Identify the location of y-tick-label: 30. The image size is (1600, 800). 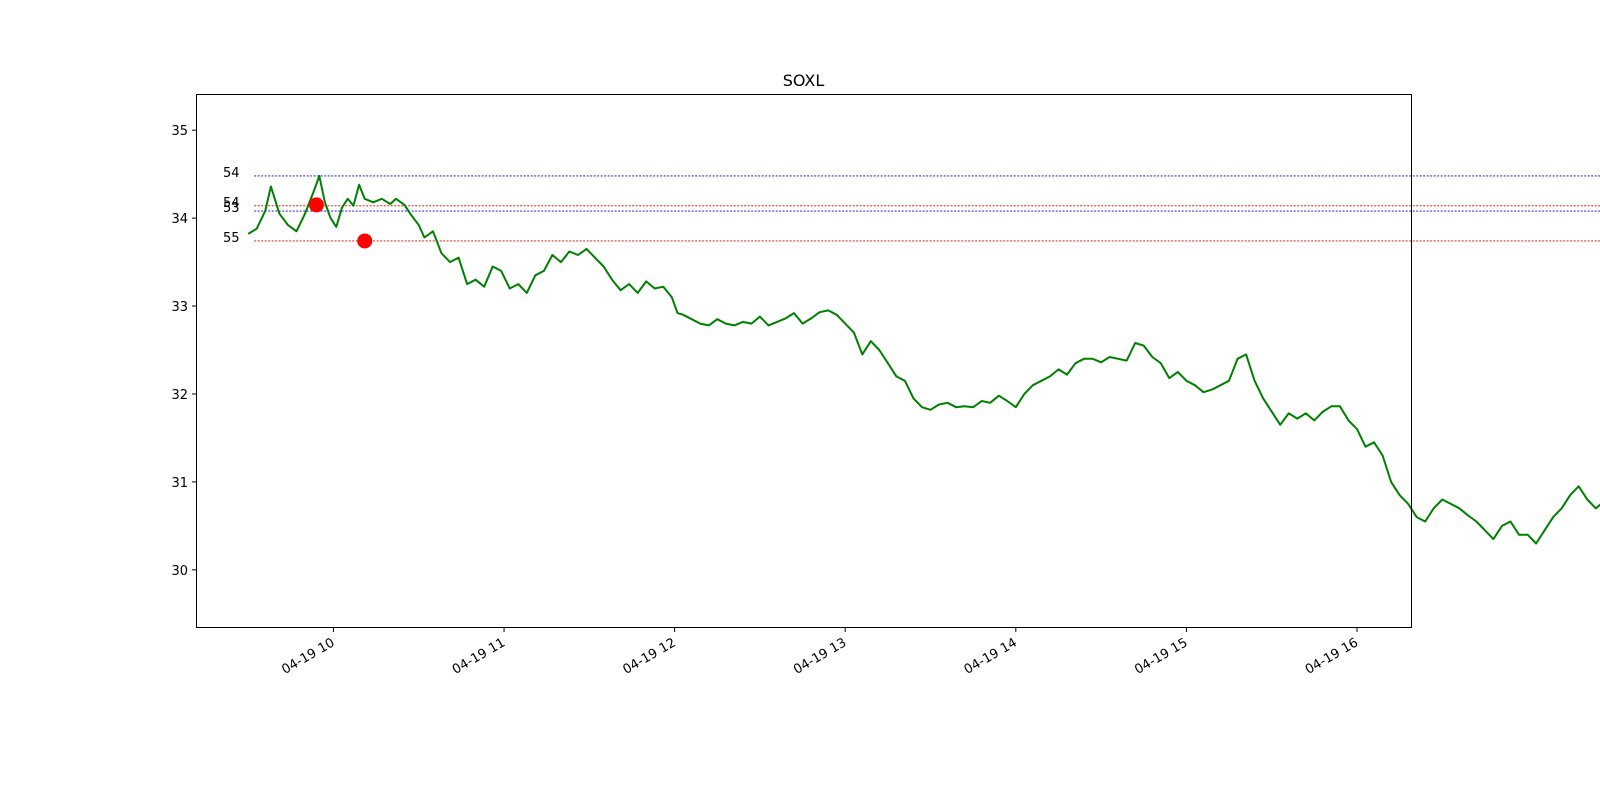
(179, 571).